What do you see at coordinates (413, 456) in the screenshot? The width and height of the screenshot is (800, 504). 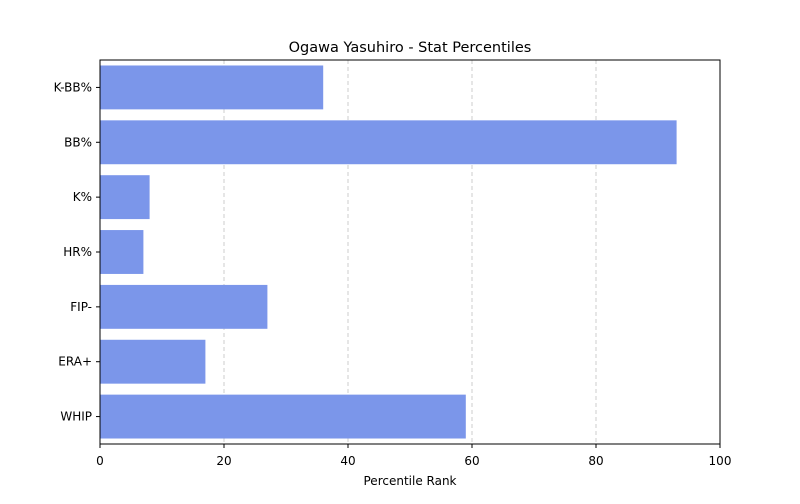 I see `x-axis: 0 20 40 60 80 100` at bounding box center [413, 456].